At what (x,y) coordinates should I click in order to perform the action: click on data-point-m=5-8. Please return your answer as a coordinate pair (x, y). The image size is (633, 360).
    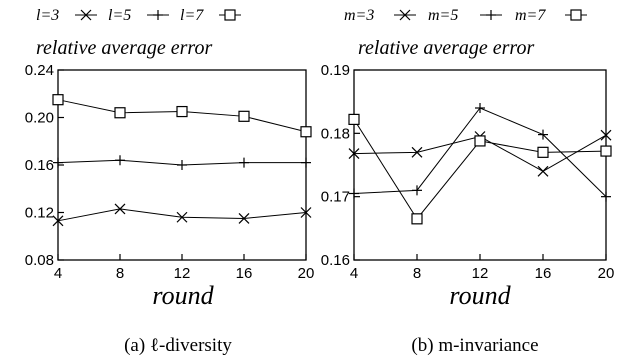
    Looking at the image, I should click on (417, 190).